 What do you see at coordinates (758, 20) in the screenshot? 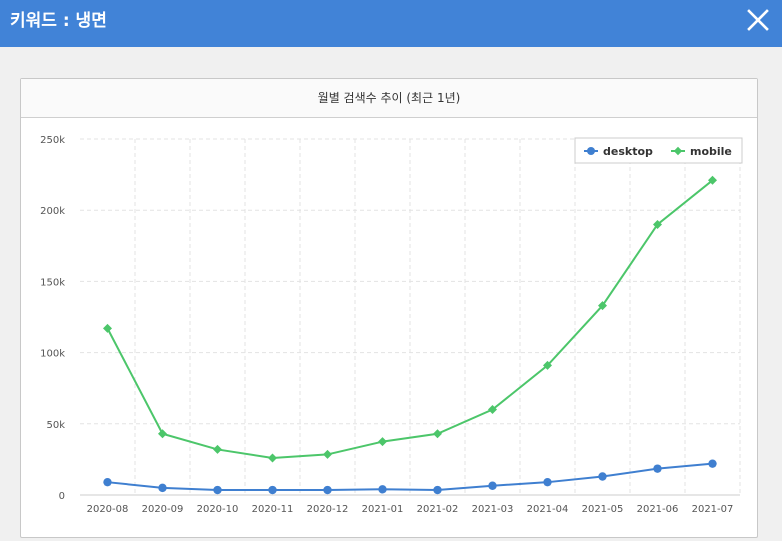
I see `close-icon` at bounding box center [758, 20].